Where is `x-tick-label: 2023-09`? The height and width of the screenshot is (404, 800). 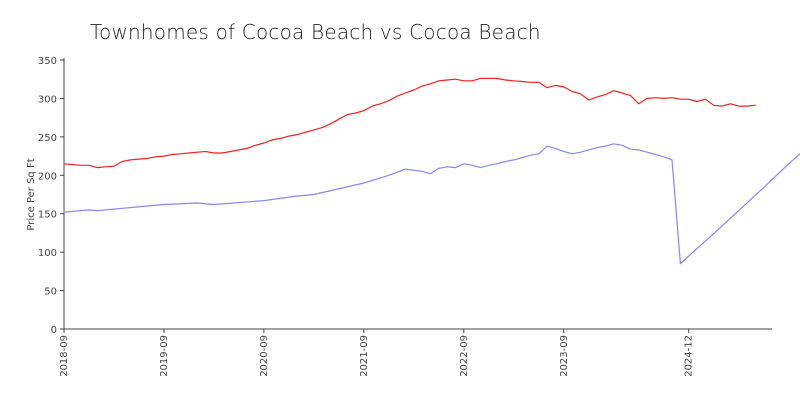 x-tick-label: 2023-09 is located at coordinates (564, 356).